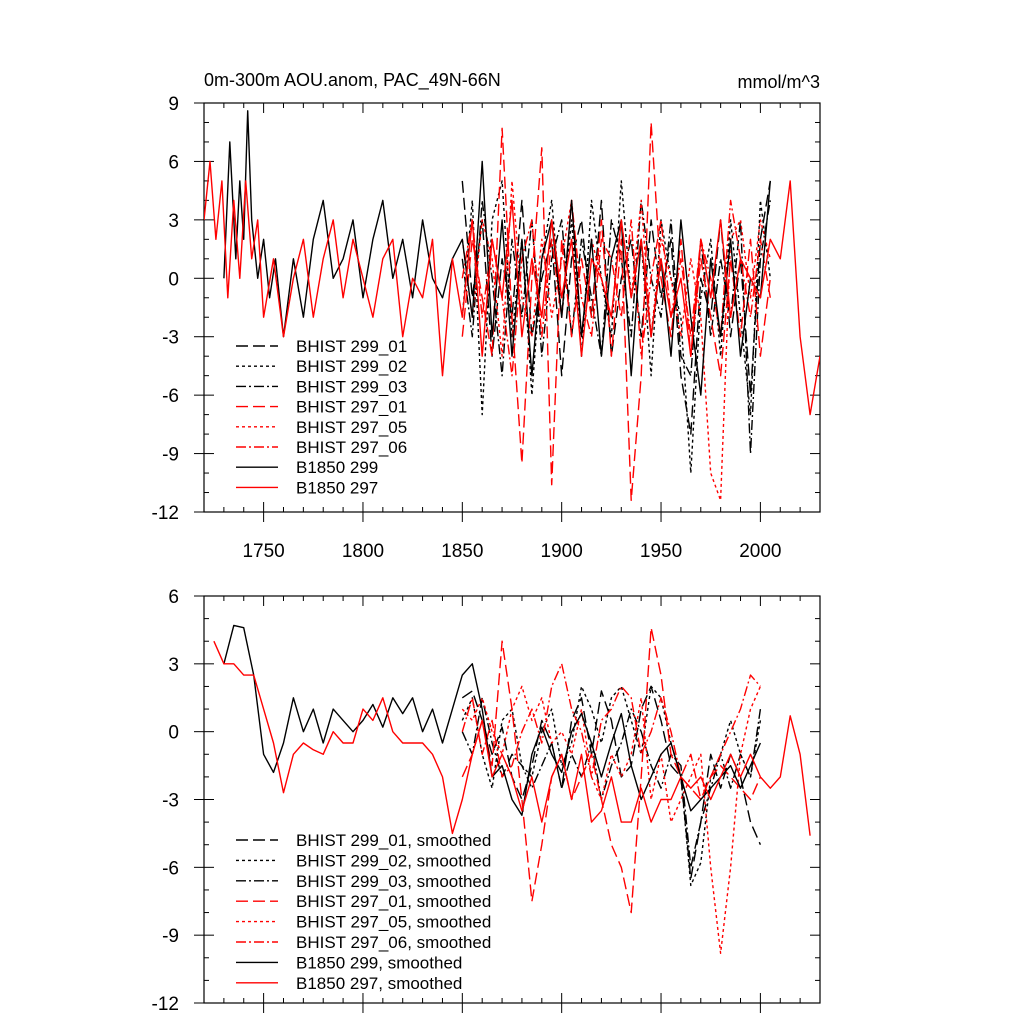 This screenshot has width=1024, height=1024. Describe the element at coordinates (351, 346) in the screenshot. I see `top-legend-label: BHIST 299_01` at that location.